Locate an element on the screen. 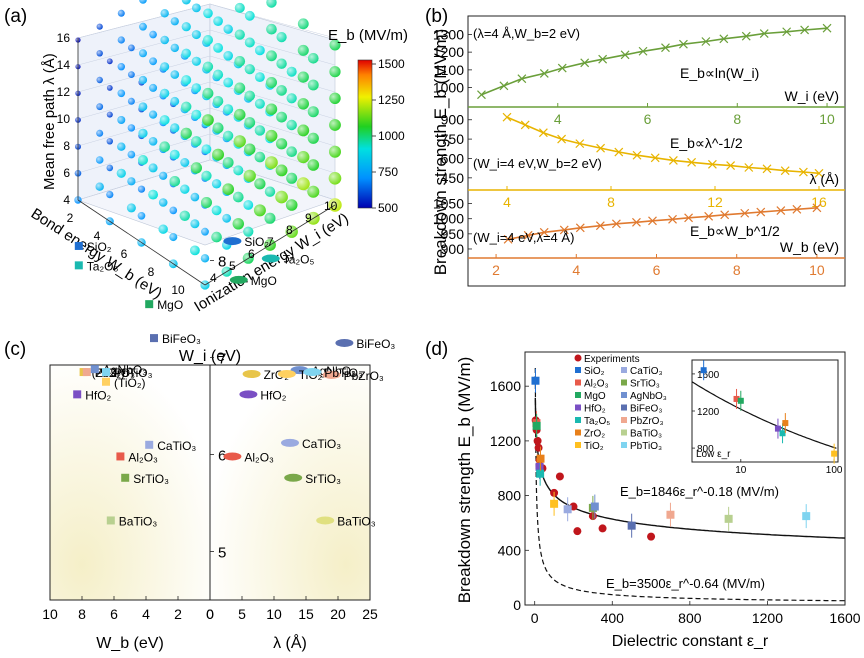 The height and width of the screenshot is (658, 864). wb-tick-label: 4 is located at coordinates (97, 236).